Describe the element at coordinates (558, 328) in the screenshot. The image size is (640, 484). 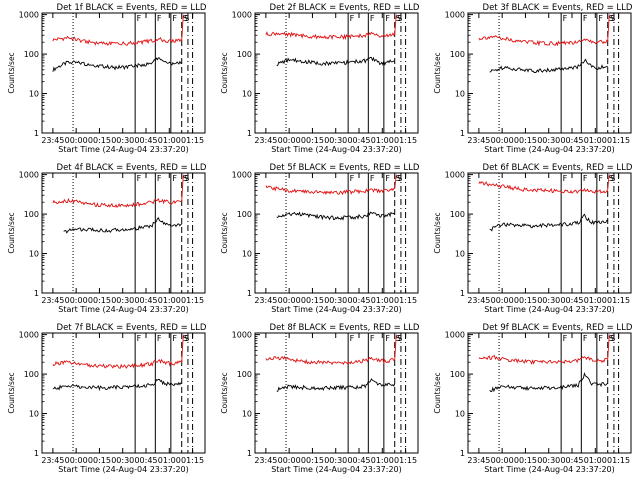
I see `panel-title: Det 9f BLACK = Events, RED = LLD` at that location.